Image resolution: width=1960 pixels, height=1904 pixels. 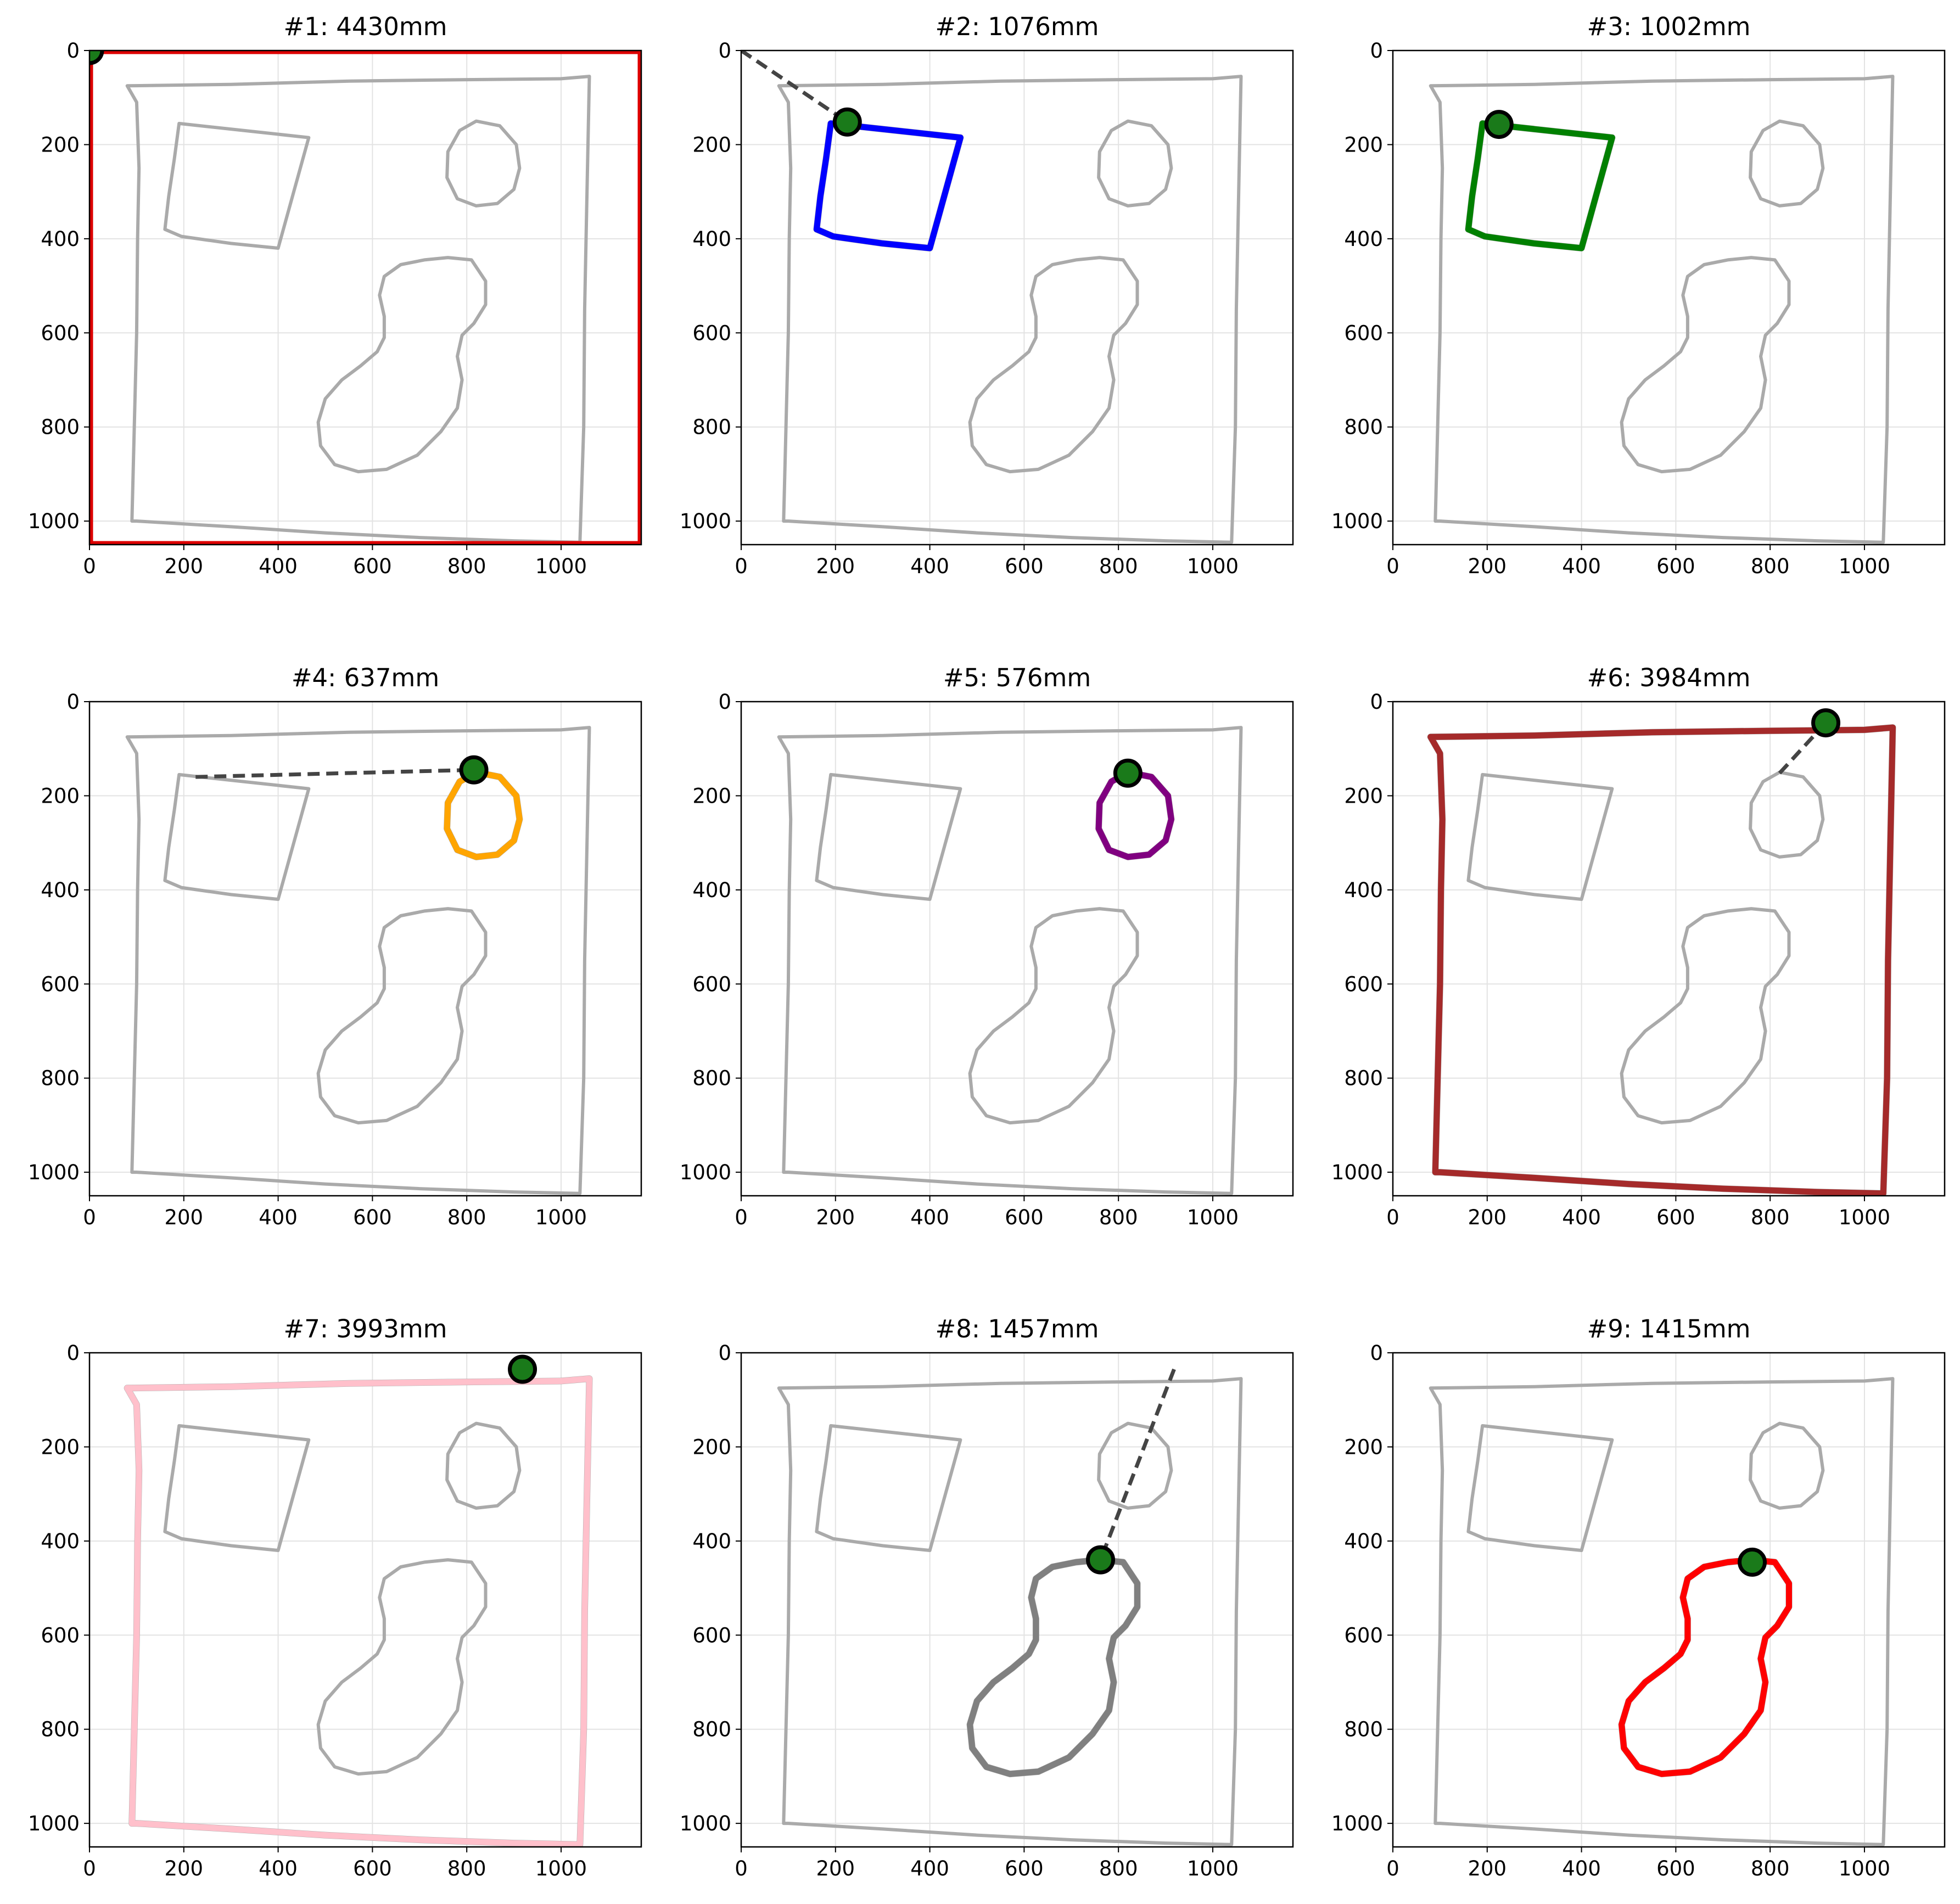 What do you see at coordinates (366, 677) in the screenshot?
I see `subplot-title: #4: 637mm` at bounding box center [366, 677].